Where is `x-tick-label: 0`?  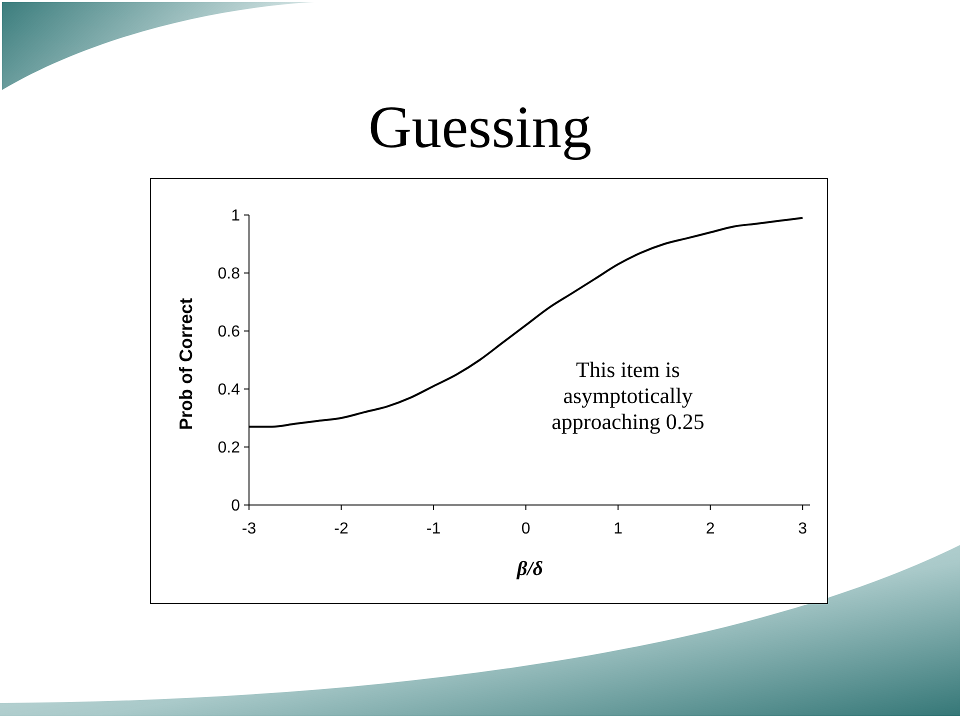 x-tick-label: 0 is located at coordinates (525, 529).